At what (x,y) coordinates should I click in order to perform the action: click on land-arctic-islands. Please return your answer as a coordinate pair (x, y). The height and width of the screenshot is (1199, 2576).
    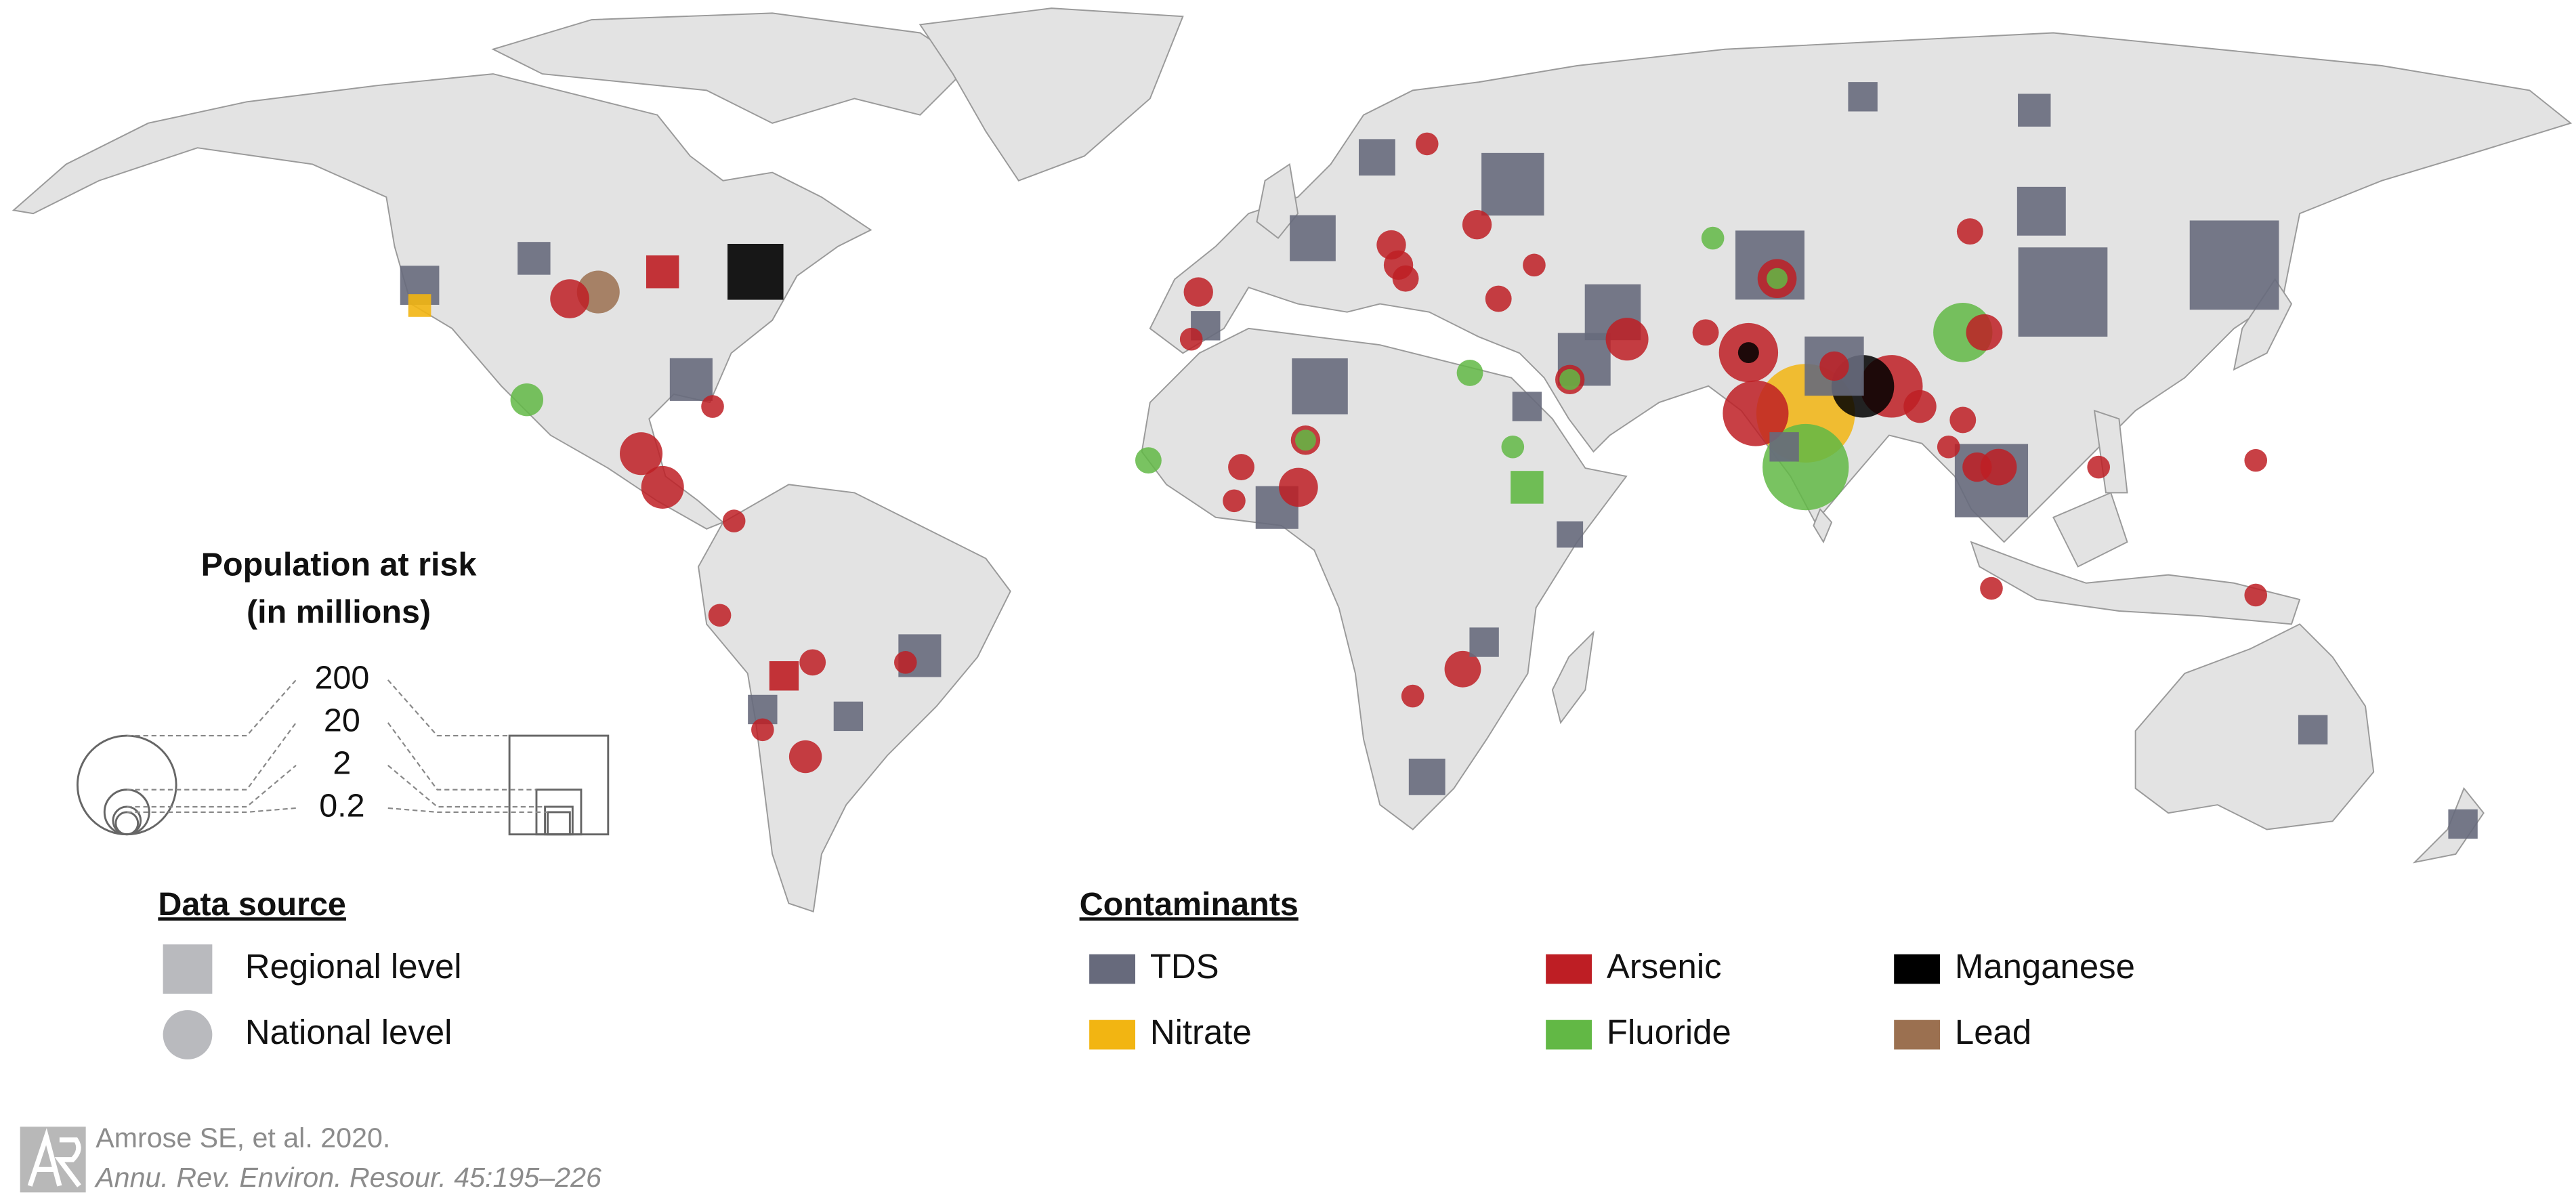
    Looking at the image, I should click on (731, 68).